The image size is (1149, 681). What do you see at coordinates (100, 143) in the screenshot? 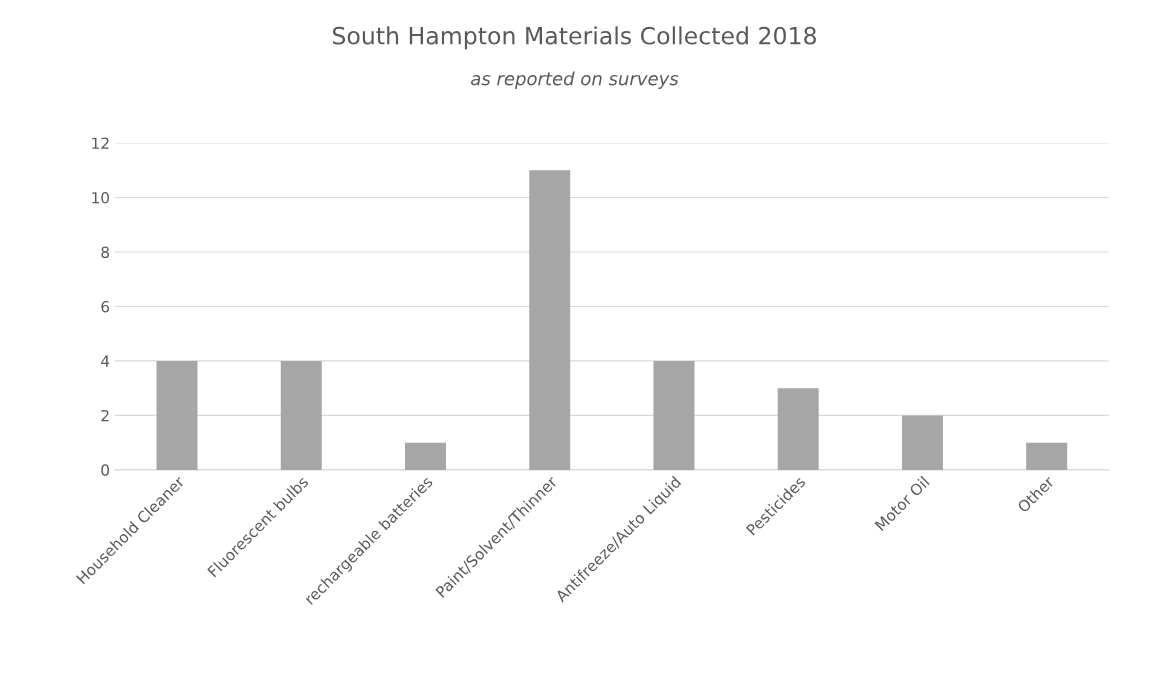
I see `y-tick-label: 12` at bounding box center [100, 143].